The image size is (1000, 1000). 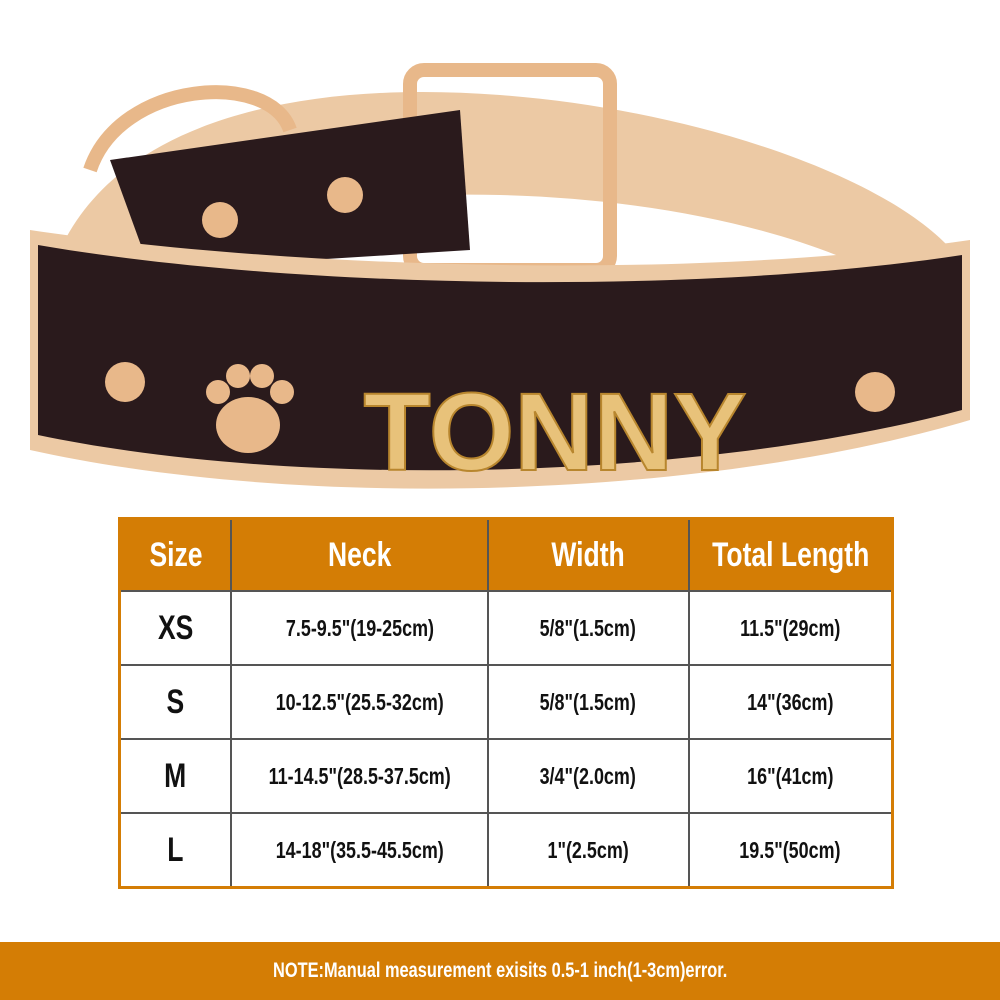 I want to click on cell-neck: 7.5-9.5"(19-25cm), so click(x=359, y=628).